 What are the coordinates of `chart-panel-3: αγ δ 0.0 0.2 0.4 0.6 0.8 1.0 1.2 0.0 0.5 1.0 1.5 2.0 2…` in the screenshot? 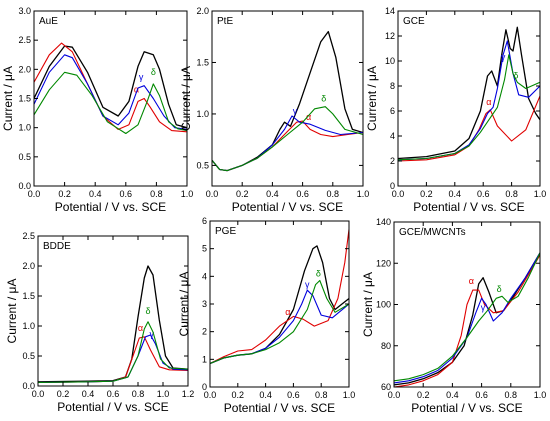 It's located at (99, 322).